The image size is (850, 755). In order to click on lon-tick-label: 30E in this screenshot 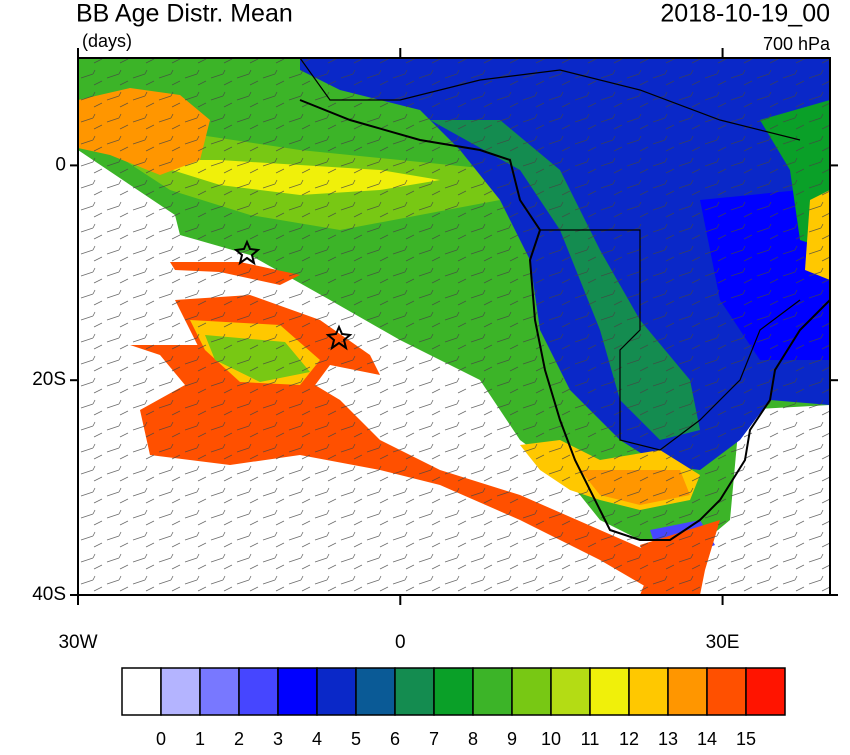, I will do `click(723, 642)`.